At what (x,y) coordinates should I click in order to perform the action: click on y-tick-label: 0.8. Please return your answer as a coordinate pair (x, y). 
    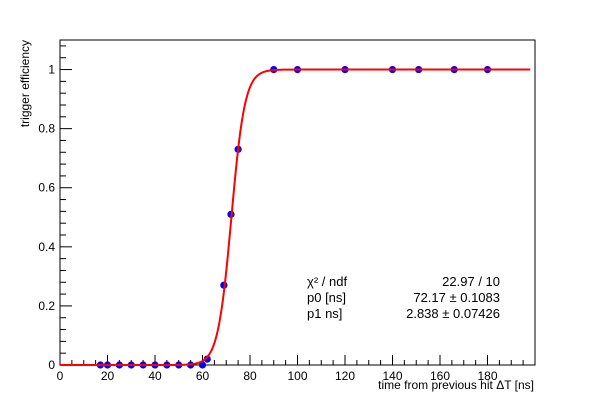
    Looking at the image, I should click on (46, 129).